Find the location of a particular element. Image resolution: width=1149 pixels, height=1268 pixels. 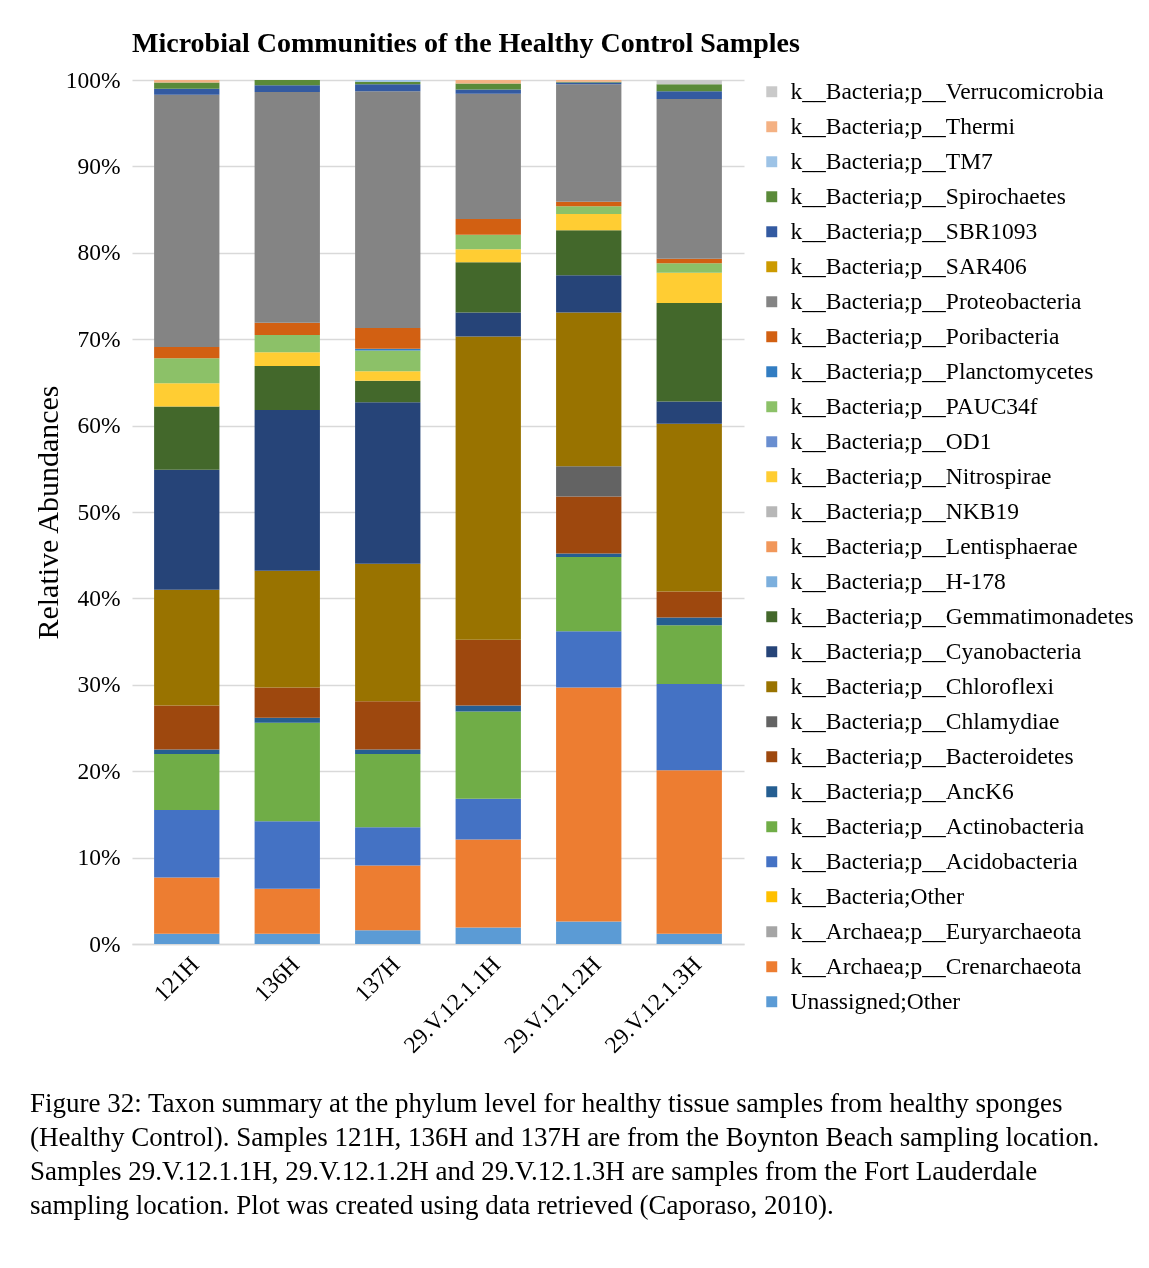

legend-label: k__Bacteria;p__Nitrospirae is located at coordinates (921, 475).